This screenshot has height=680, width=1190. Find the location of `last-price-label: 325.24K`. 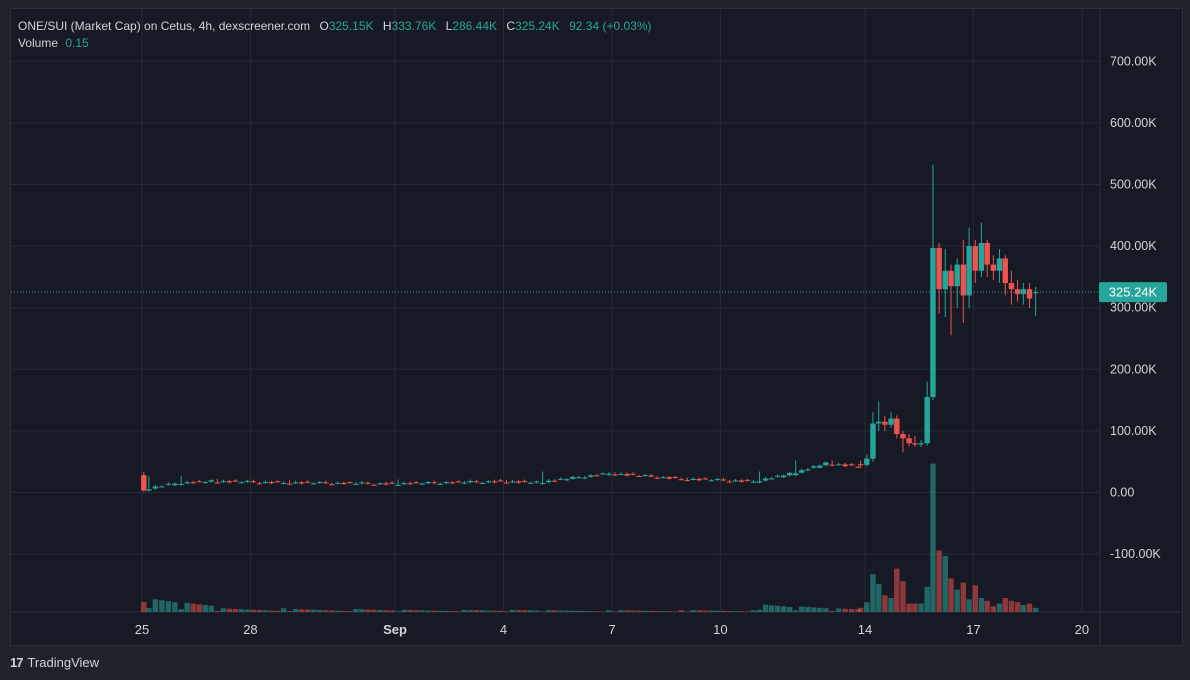

last-price-label: 325.24K is located at coordinates (1133, 292).